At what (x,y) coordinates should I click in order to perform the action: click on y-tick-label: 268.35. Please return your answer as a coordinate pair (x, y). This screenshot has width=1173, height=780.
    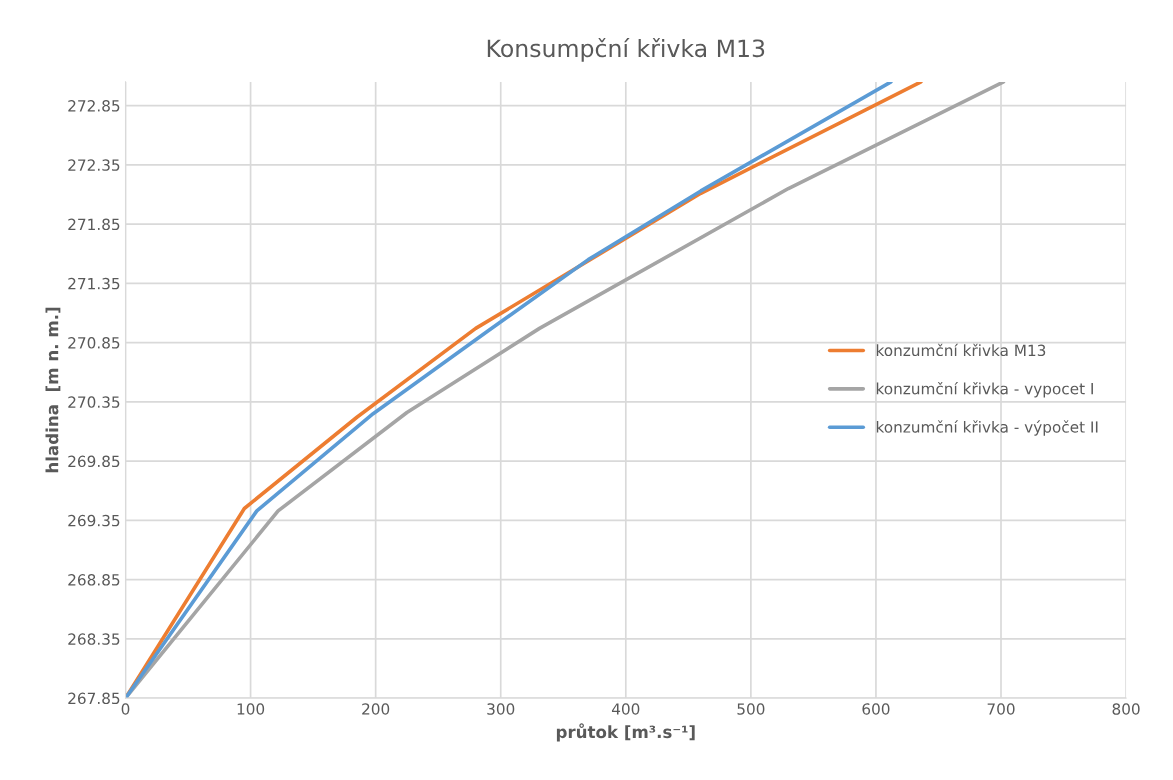
    Looking at the image, I should click on (94, 639).